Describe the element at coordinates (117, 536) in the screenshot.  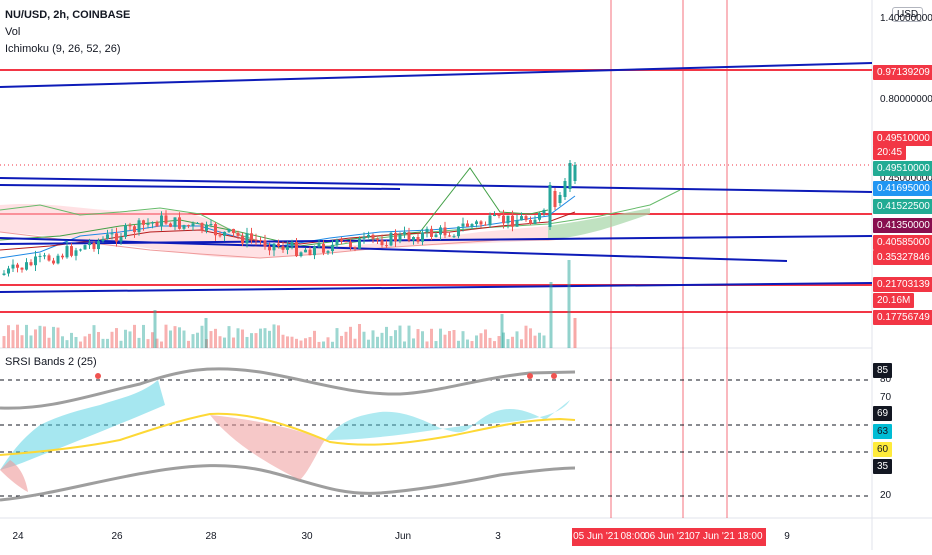
I see `time-tick: 26` at that location.